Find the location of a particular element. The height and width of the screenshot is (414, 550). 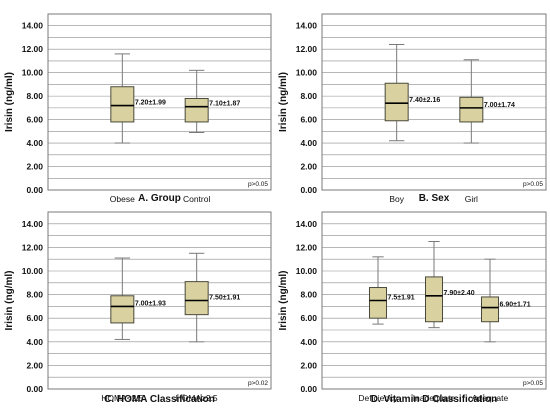

x-category-label: Deficiency is located at coordinates (378, 398).